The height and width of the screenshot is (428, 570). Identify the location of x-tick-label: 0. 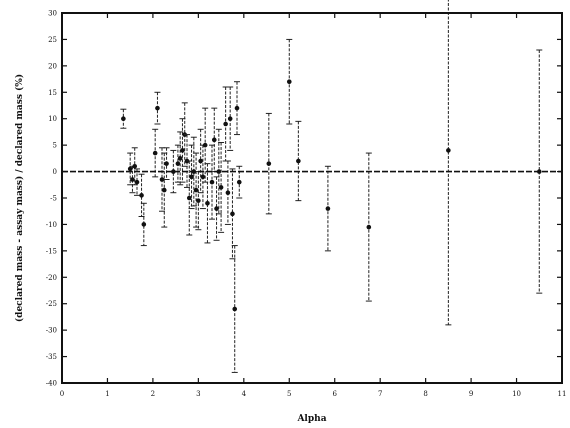
(62, 394).